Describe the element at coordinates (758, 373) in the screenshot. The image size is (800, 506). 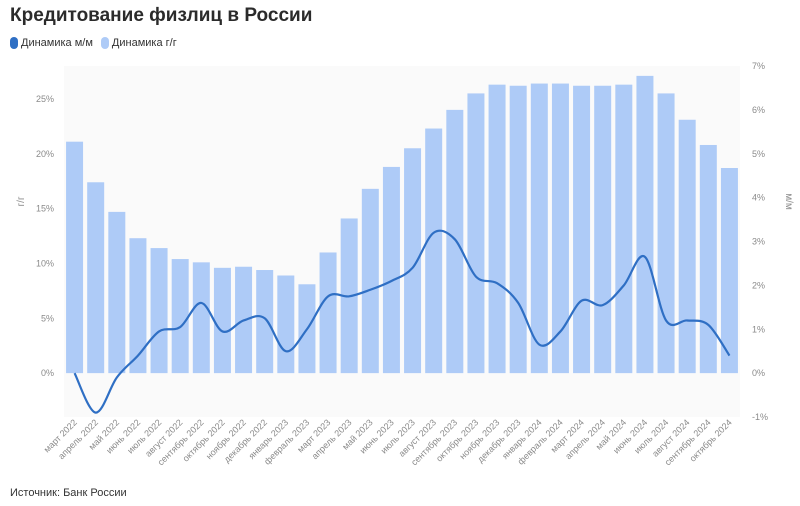
I see `y-right-tick-label: 0%` at that location.